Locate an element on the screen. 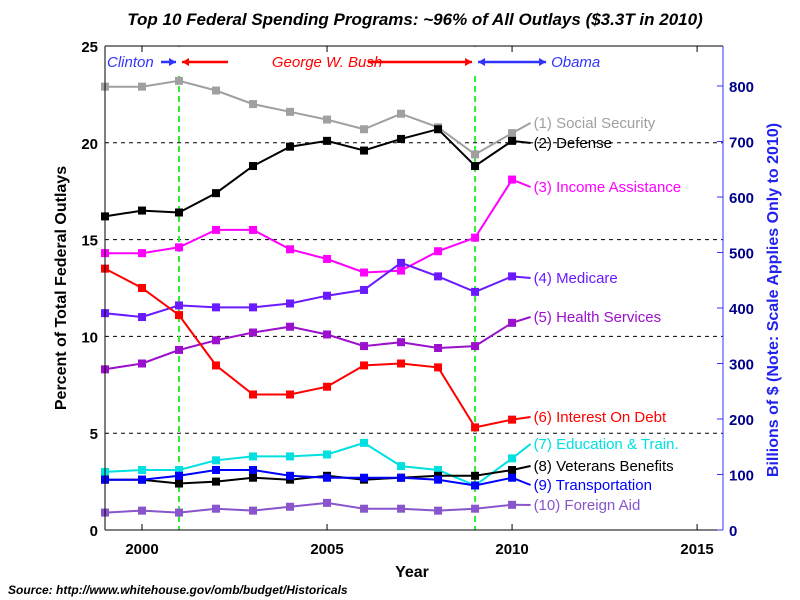  y-tick-label: 10 is located at coordinates (89, 337).